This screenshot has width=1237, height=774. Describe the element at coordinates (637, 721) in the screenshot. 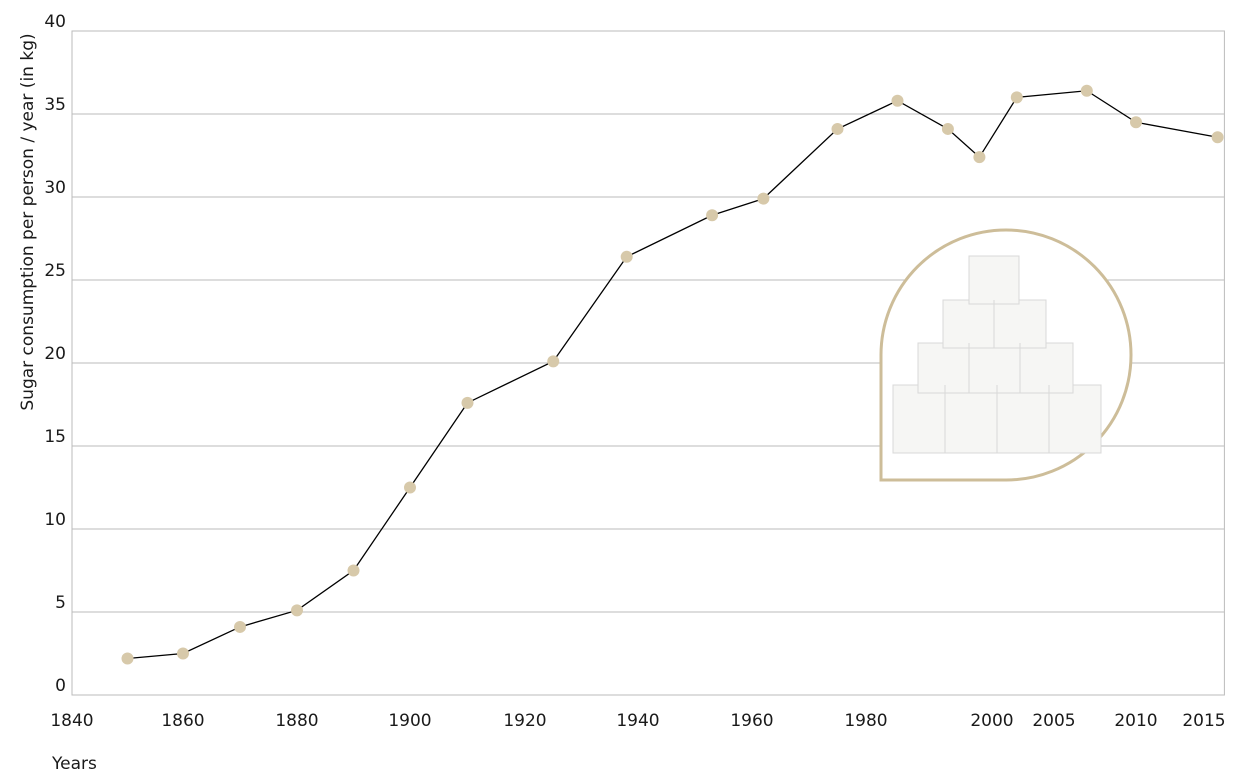

I see `x-tick-label: 1940` at that location.